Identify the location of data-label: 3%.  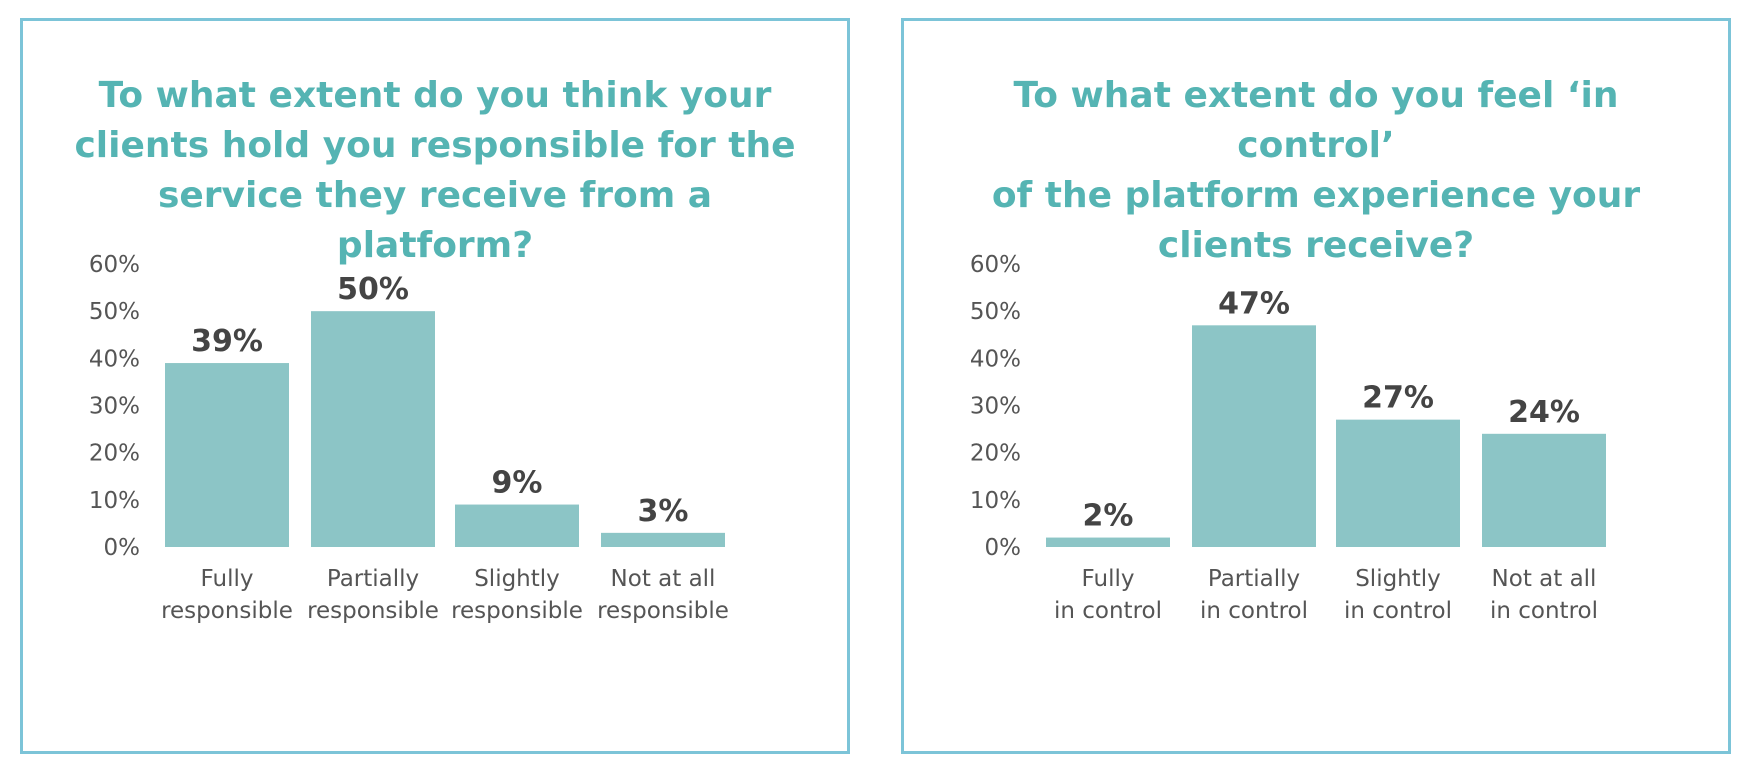
(663, 511).